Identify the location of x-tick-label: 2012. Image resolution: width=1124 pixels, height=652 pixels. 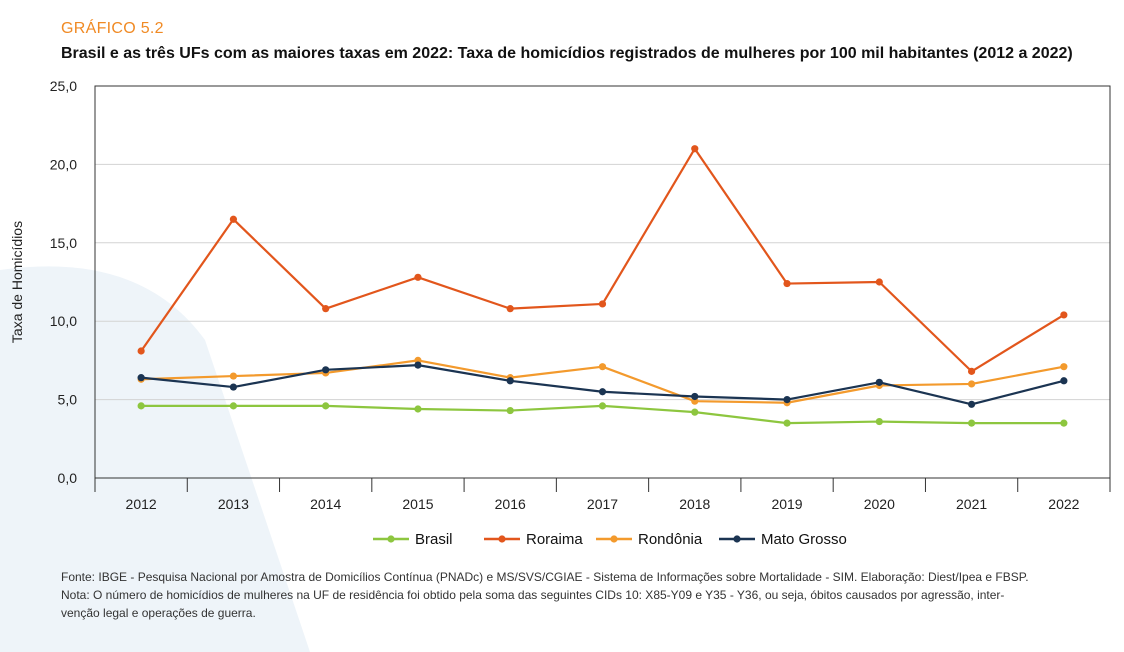
(141, 504).